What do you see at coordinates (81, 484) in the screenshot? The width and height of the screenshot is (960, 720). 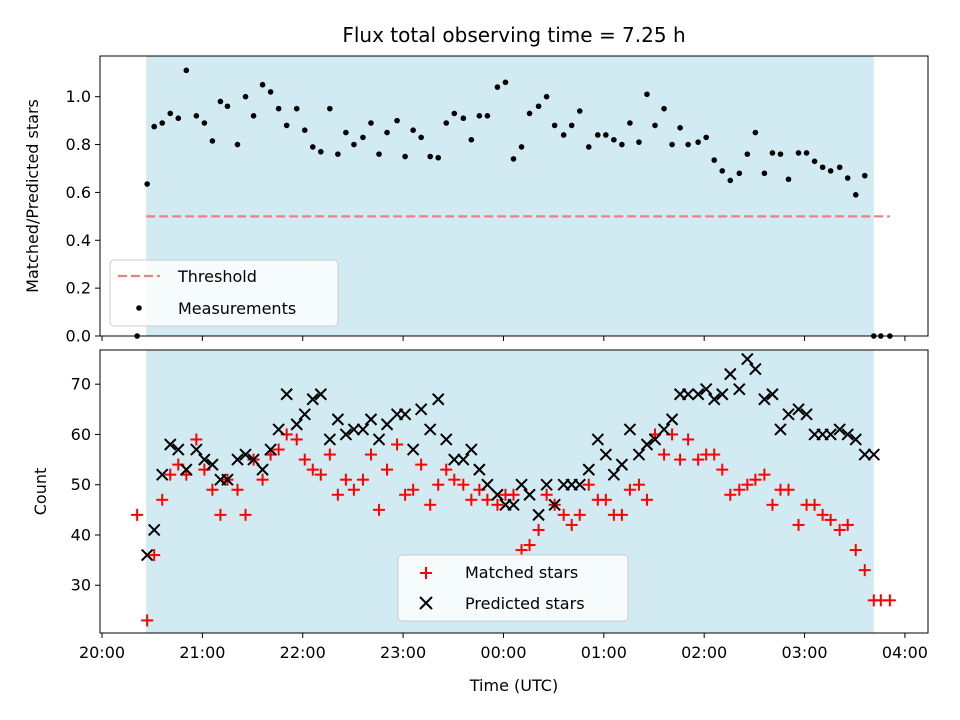 I see `y-tick-label: 50` at bounding box center [81, 484].